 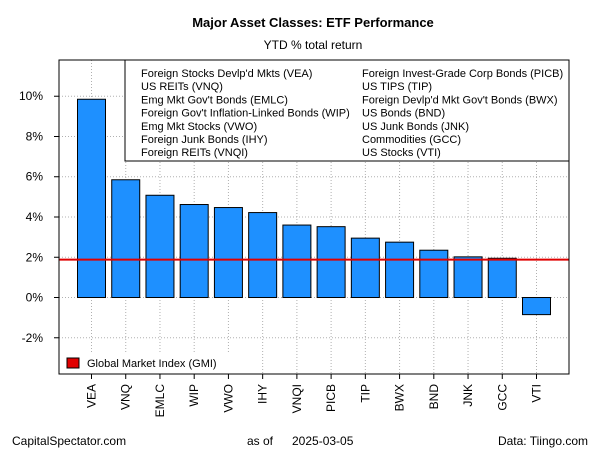 I want to click on bar-emlc, so click(x=160, y=246).